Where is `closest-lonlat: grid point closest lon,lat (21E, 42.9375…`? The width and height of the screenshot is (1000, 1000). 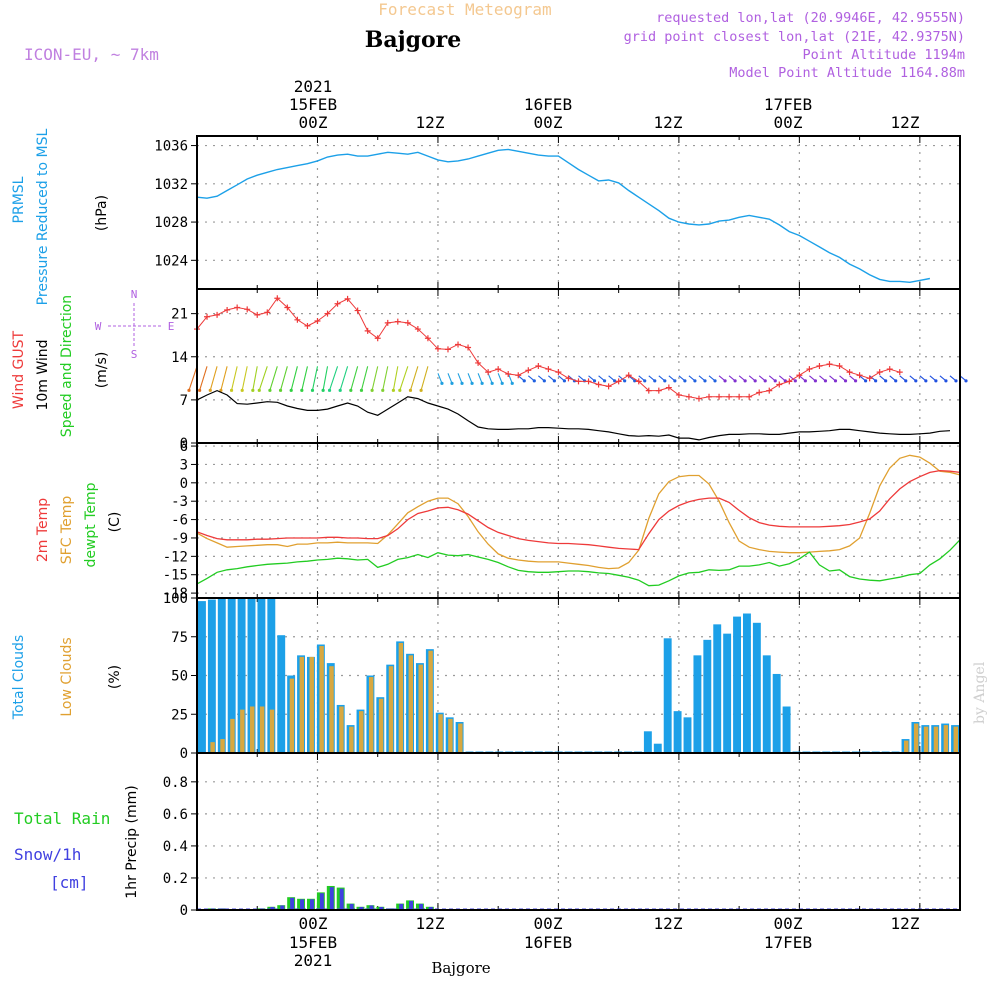 closest-lonlat: grid point closest lon,lat (21E, 42.9375… is located at coordinates (794, 37).